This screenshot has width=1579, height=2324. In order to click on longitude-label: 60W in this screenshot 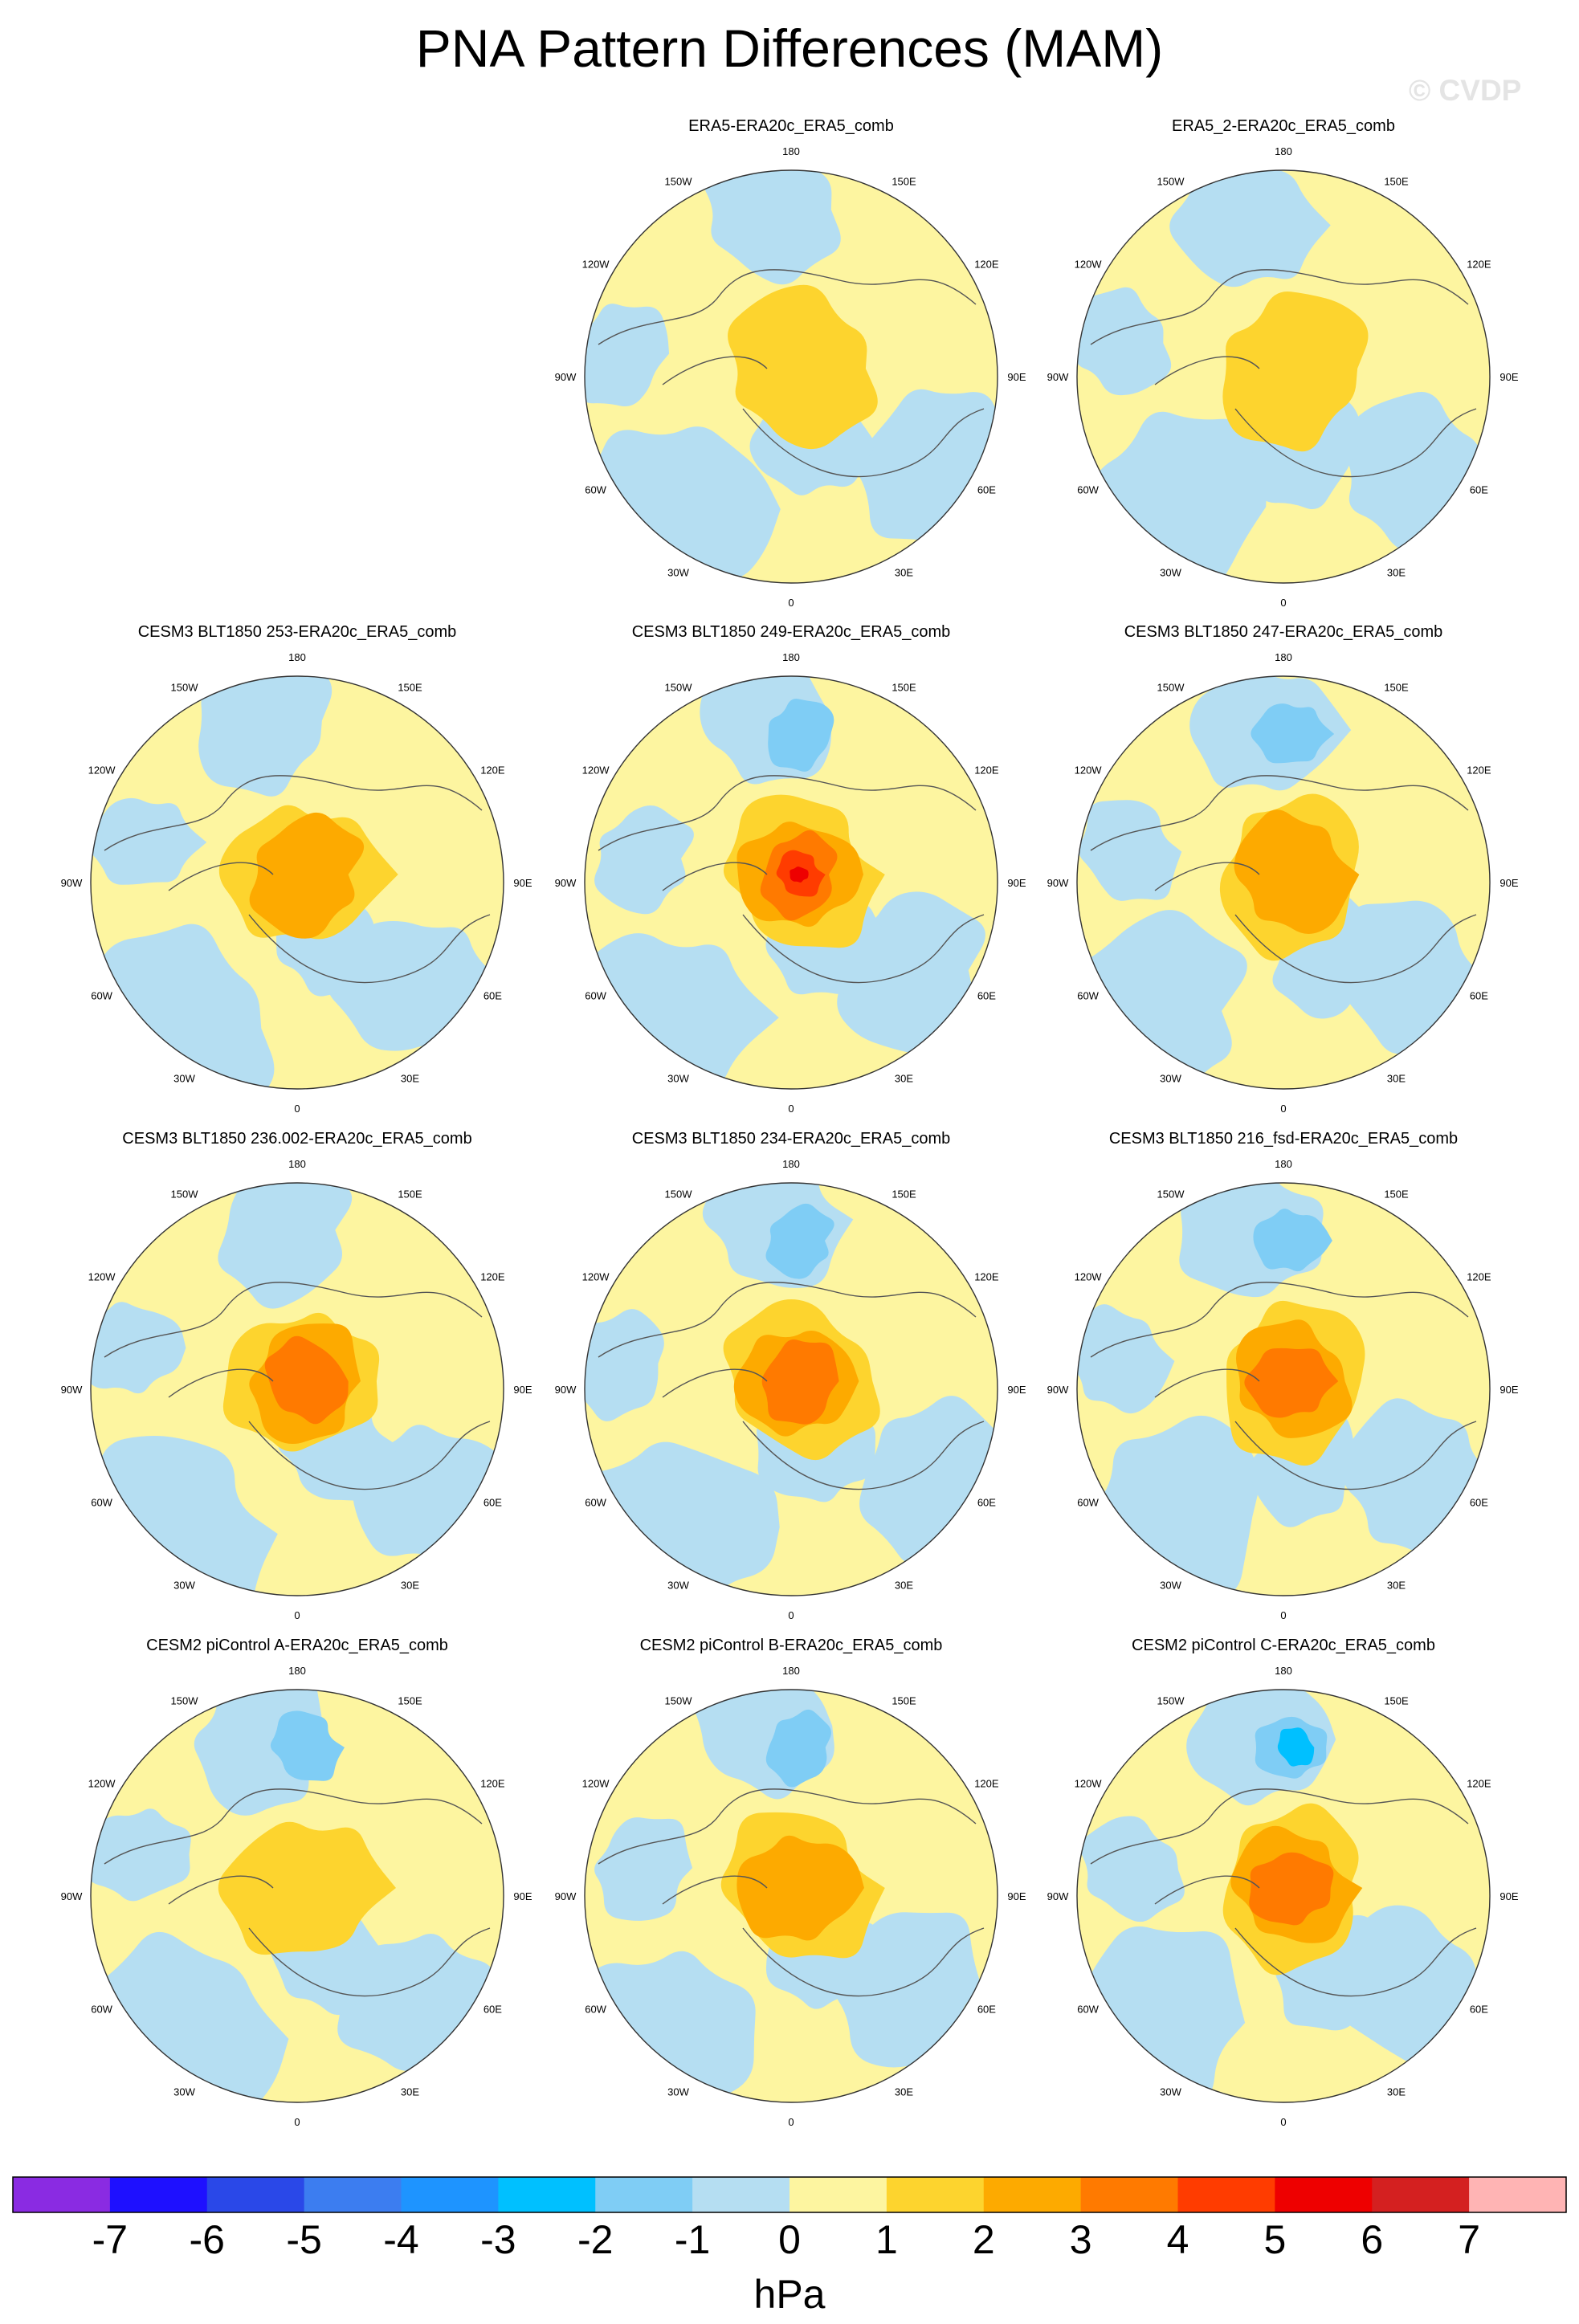, I will do `click(101, 996)`.